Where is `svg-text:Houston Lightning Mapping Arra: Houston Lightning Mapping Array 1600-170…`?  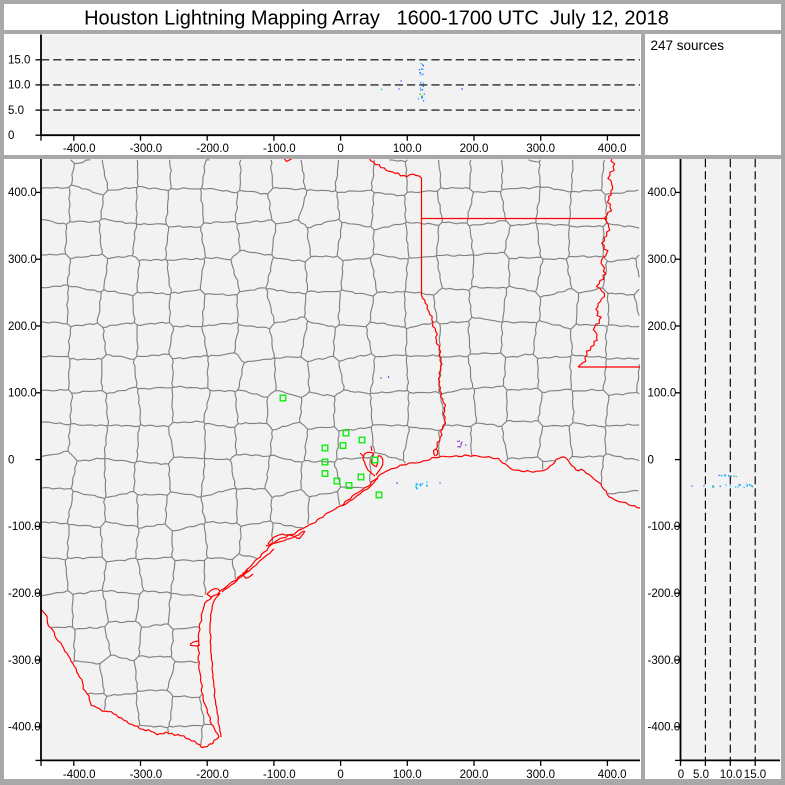 svg-text:Houston Lightning Mapping Arra: Houston Lightning Mapping Array 1600-170… is located at coordinates (376, 18).